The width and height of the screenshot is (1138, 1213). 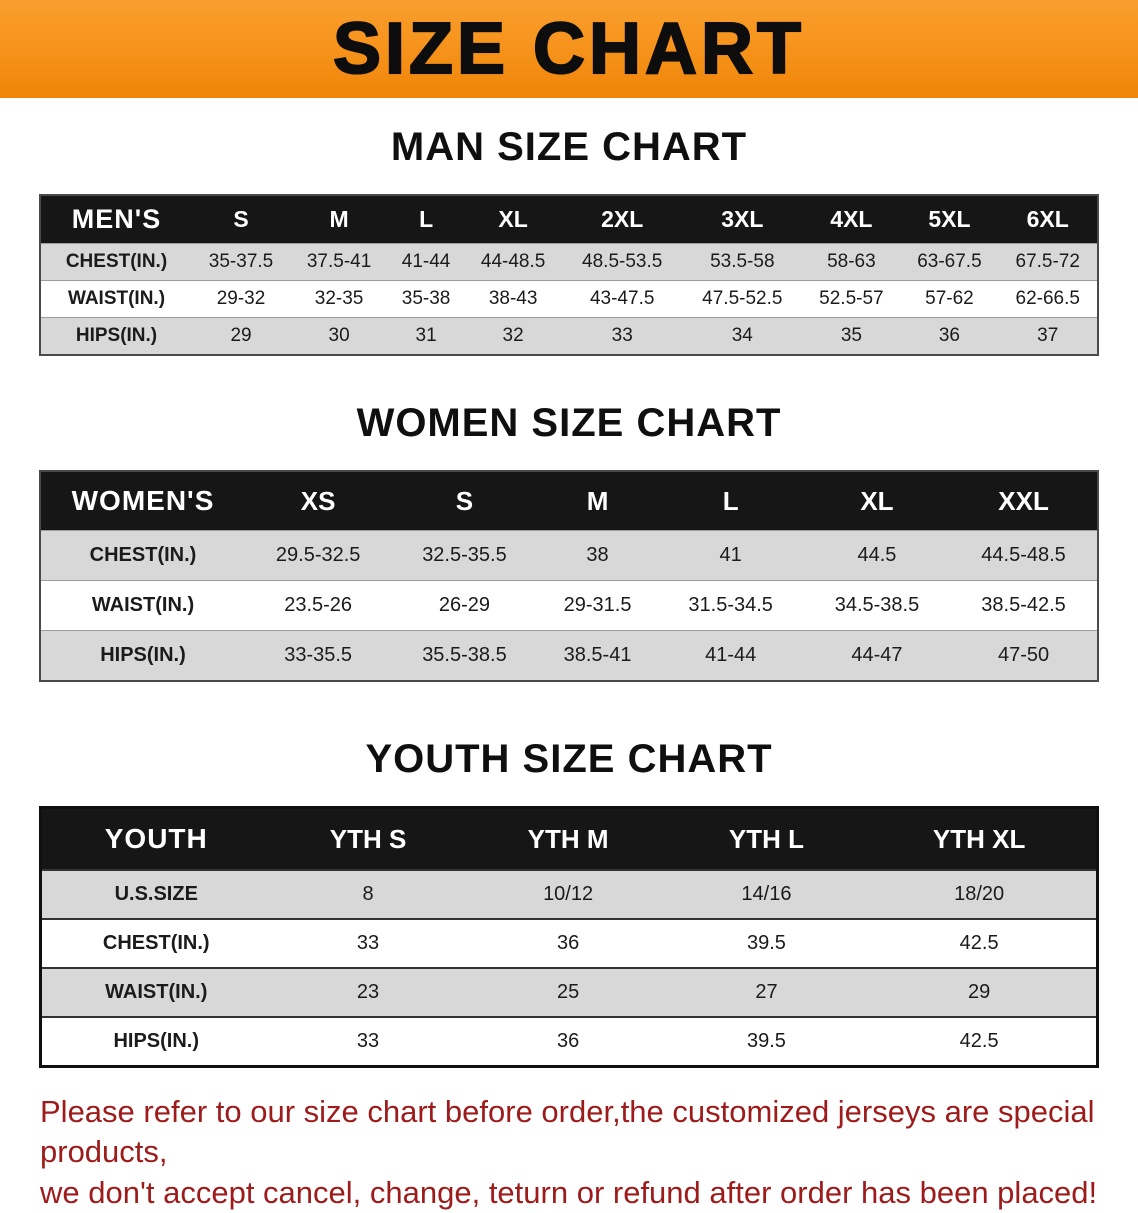 What do you see at coordinates (742, 336) in the screenshot?
I see `value-cell: 34` at bounding box center [742, 336].